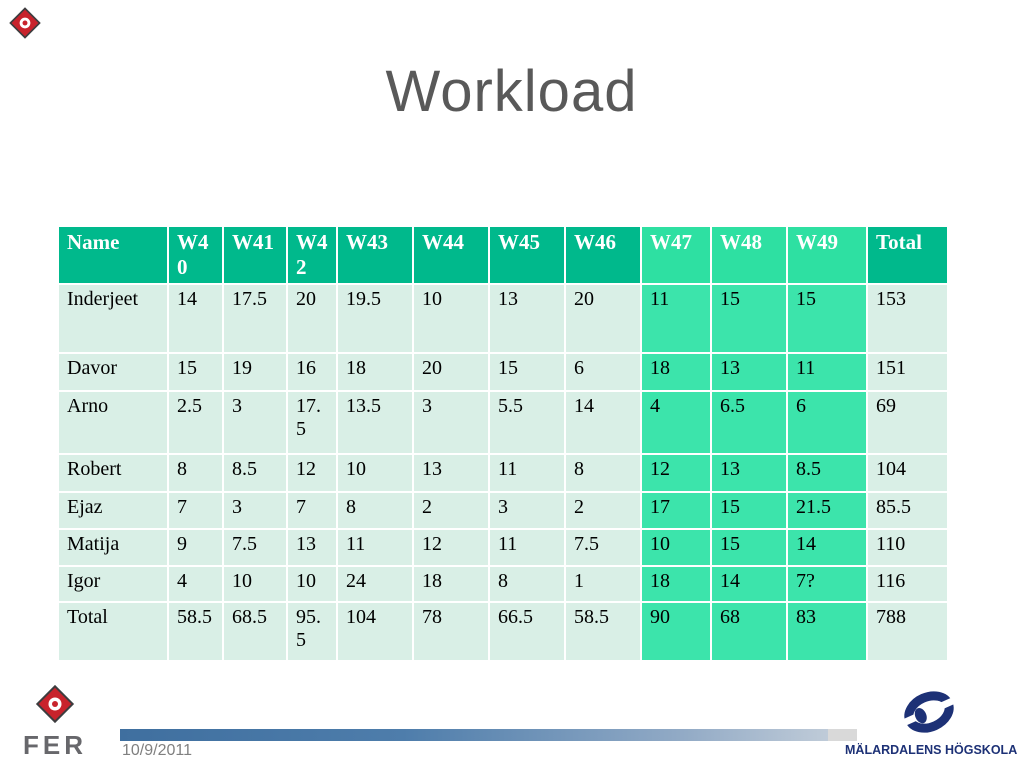  I want to click on row-label: Davor, so click(113, 372).